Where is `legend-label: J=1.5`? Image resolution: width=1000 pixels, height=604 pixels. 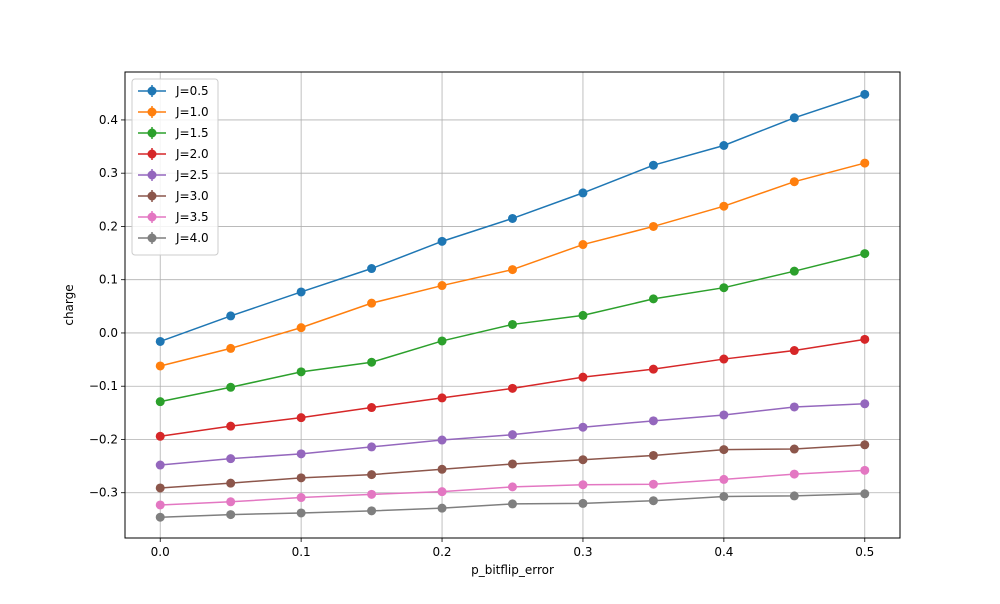
legend-label: J=1.5 is located at coordinates (192, 133).